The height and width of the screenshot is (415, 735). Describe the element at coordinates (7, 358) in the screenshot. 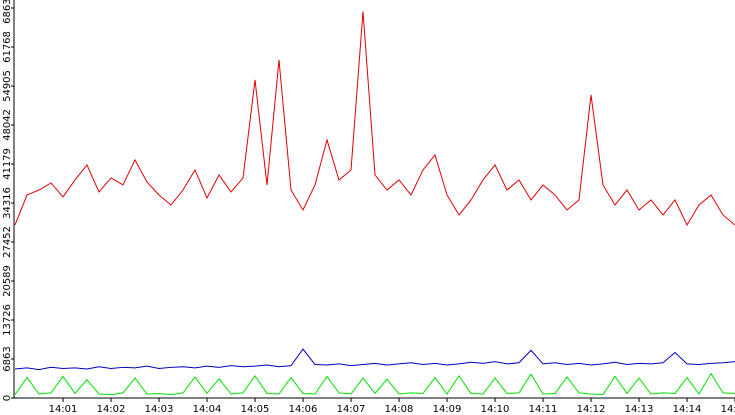

I see `y-tick-label: 6863` at that location.